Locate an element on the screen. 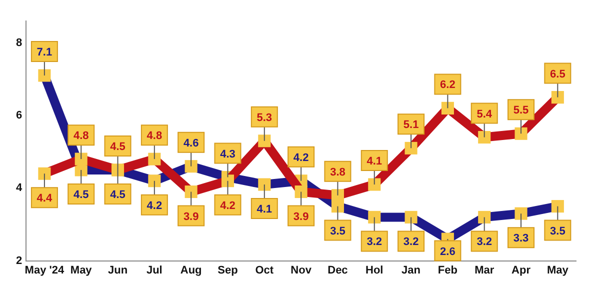 The width and height of the screenshot is (600, 288). data-label: 2.6 is located at coordinates (448, 252).